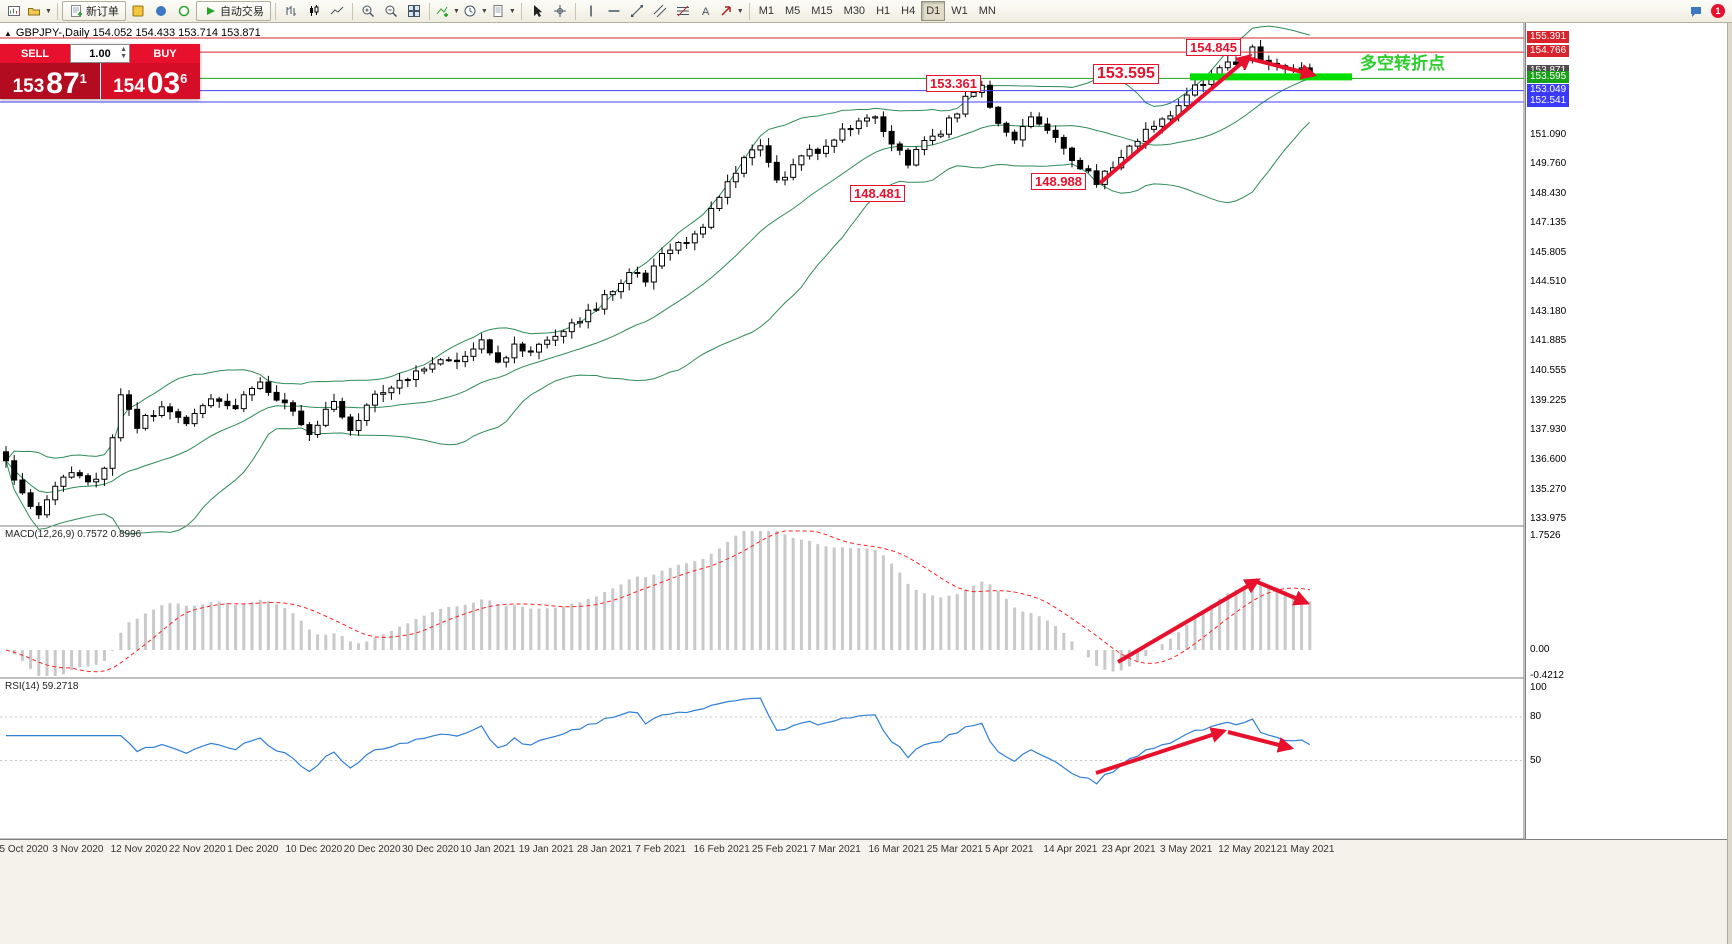 This screenshot has width=1732, height=944. I want to click on cursor-button, so click(537, 11).